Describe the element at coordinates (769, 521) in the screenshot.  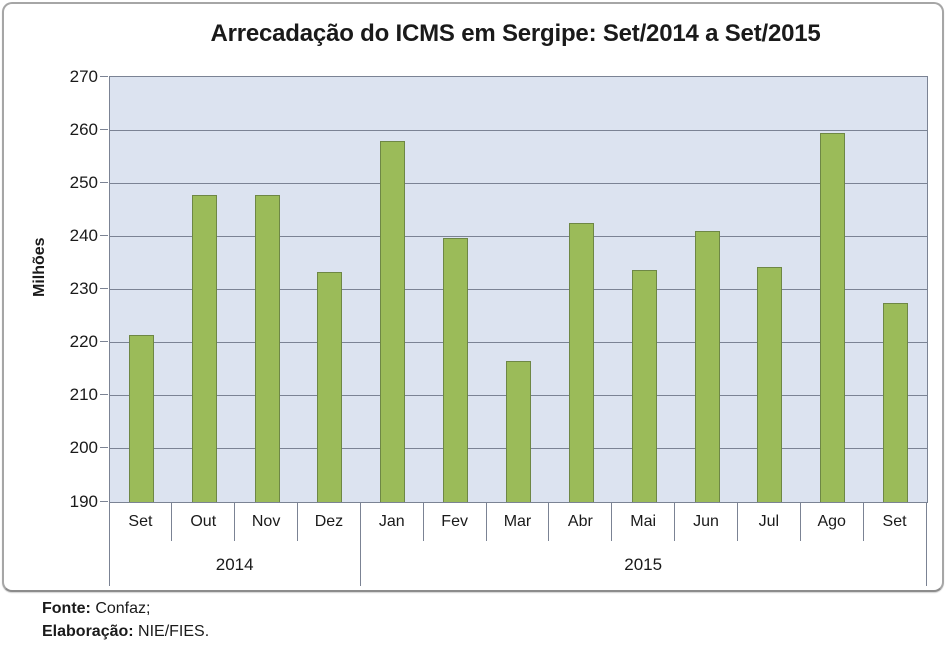
I see `x-tick-label-jul: Jul` at that location.